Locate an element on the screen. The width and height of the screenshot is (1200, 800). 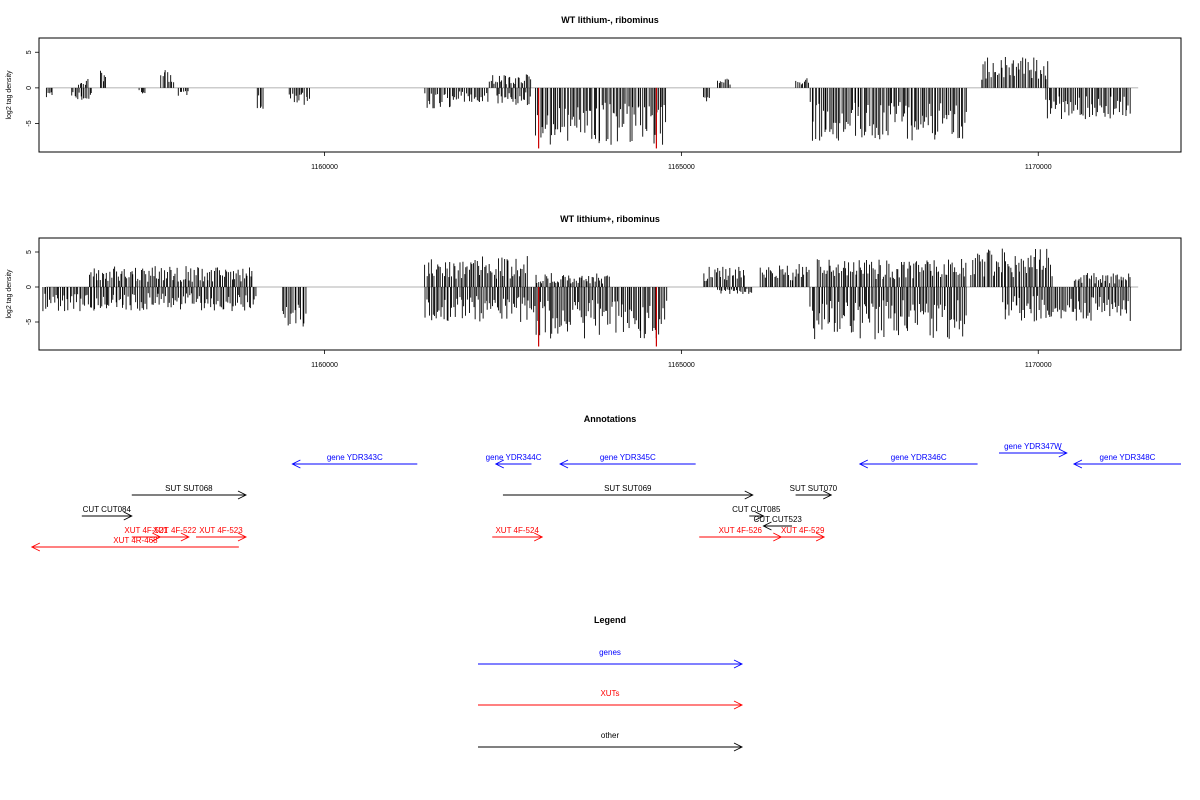
feature-xut: XUT 4F-521 is located at coordinates (146, 534).